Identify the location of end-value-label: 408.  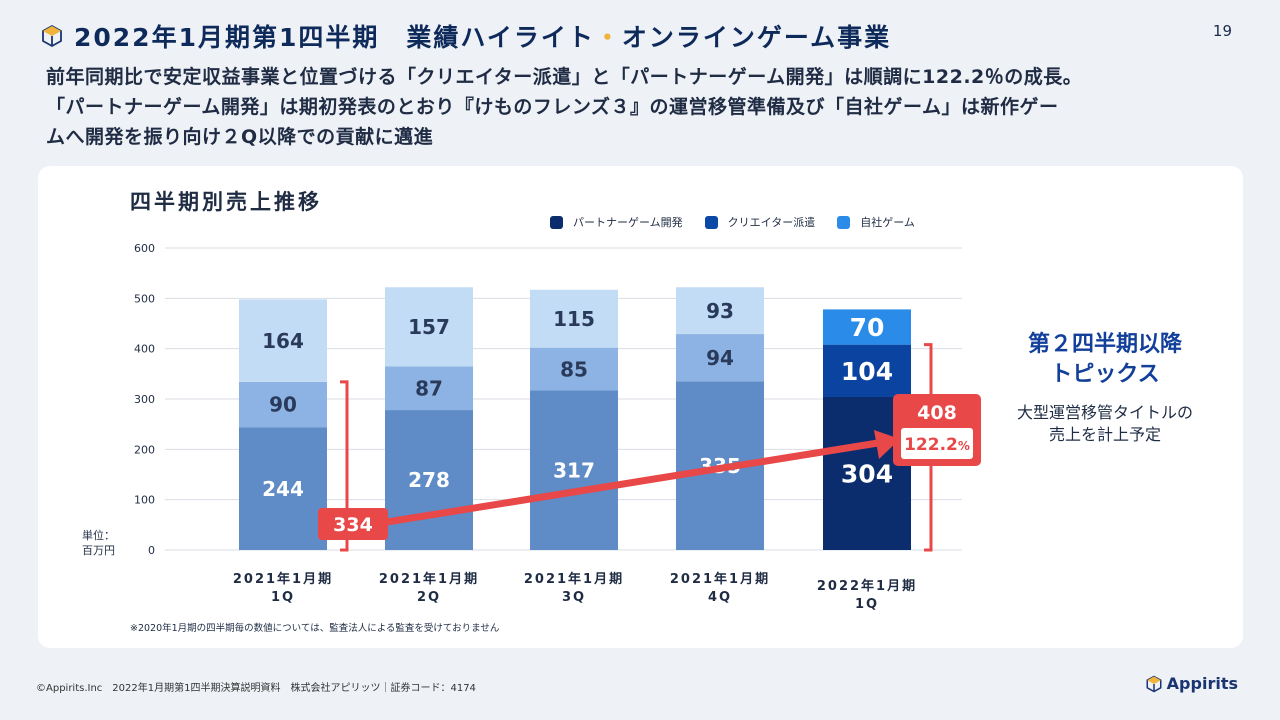
(937, 413).